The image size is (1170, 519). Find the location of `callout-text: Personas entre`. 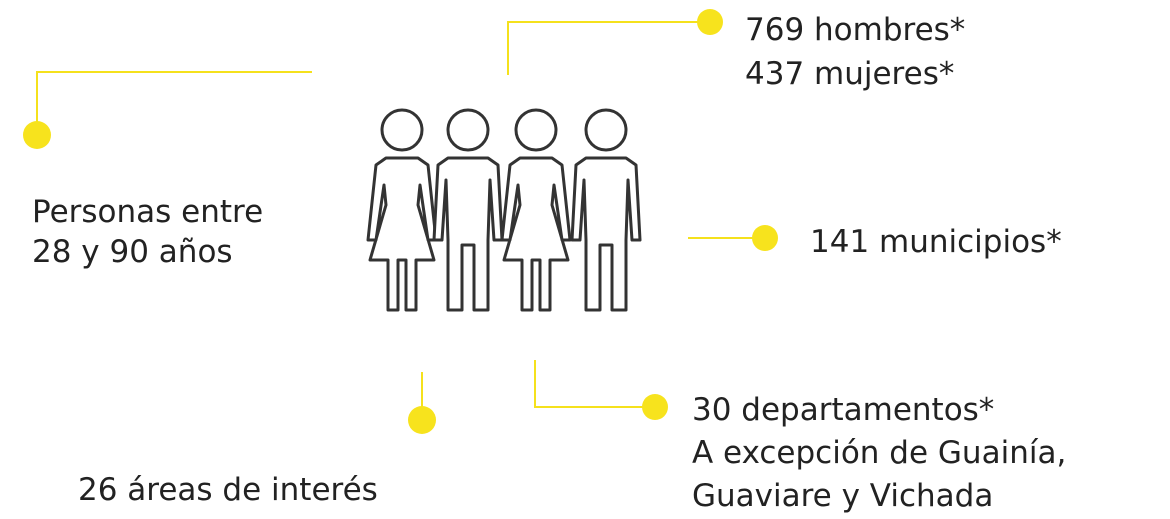

callout-text: Personas entre is located at coordinates (147, 212).